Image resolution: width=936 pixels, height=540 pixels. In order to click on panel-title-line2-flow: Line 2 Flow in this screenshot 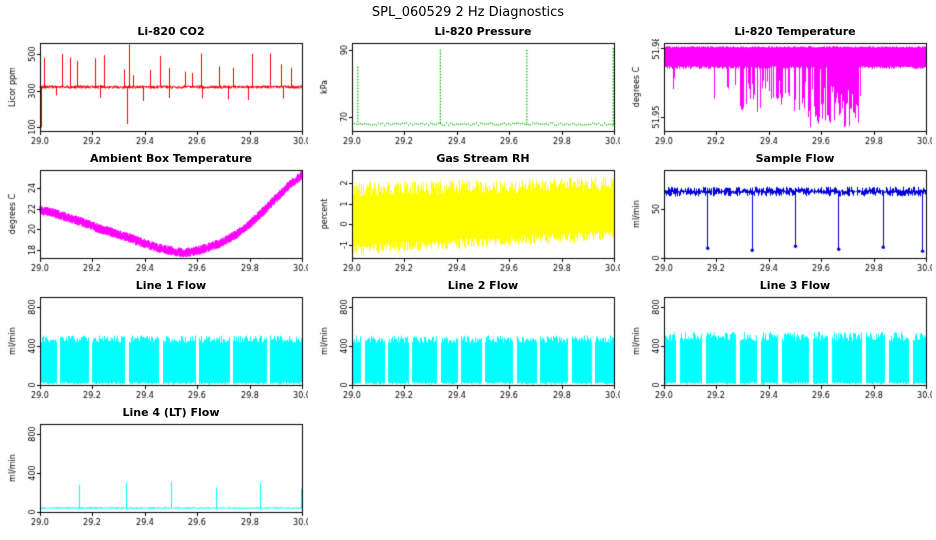, I will do `click(483, 285)`.